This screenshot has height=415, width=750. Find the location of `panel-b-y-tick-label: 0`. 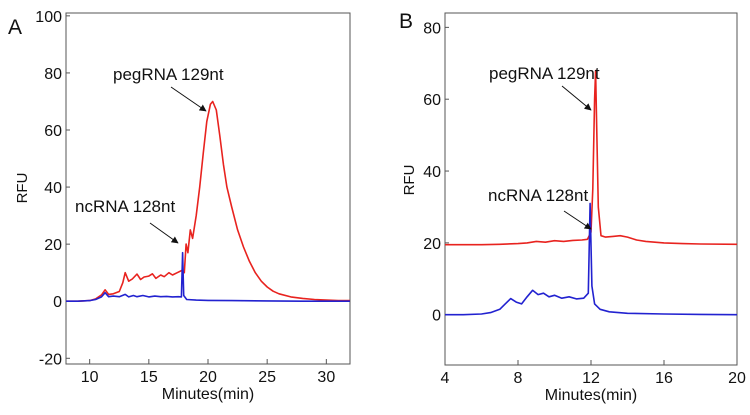

panel-b-y-tick-label: 0 is located at coordinates (436, 316).